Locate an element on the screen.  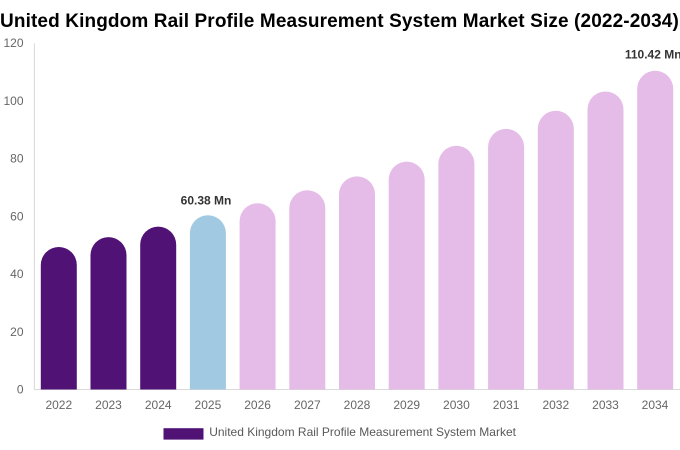
svg-text: 2033 is located at coordinates (605, 405).